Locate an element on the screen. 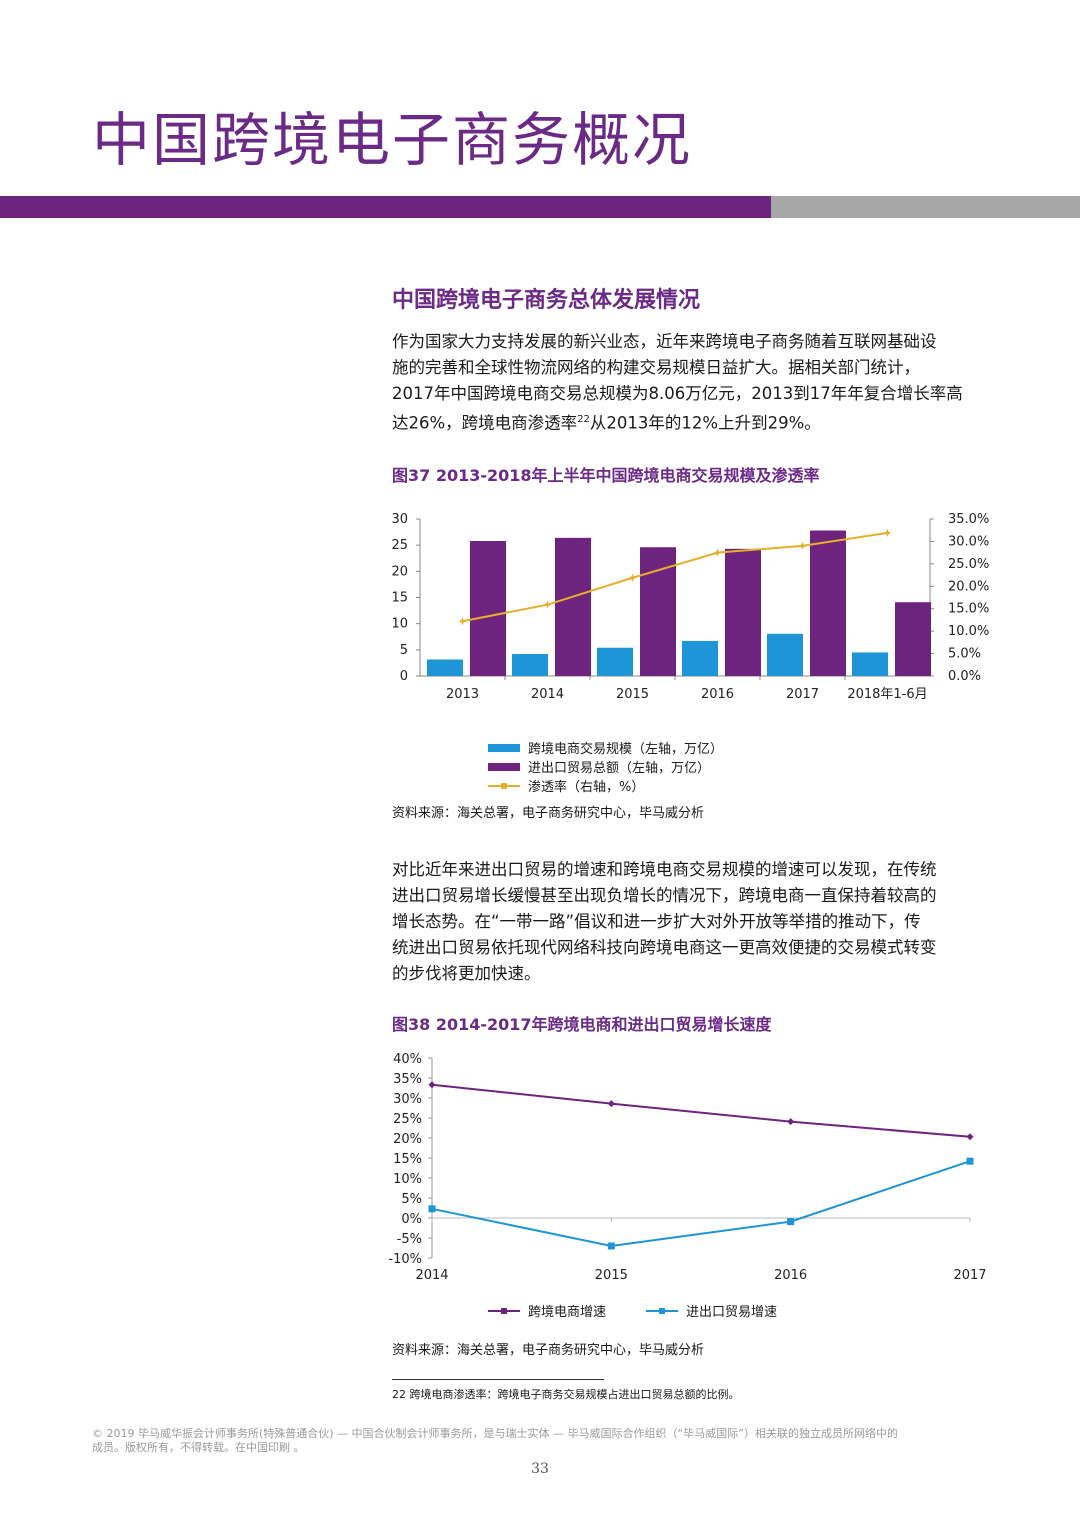 The image size is (1080, 1515). penetration-rate-line is located at coordinates (675, 577).